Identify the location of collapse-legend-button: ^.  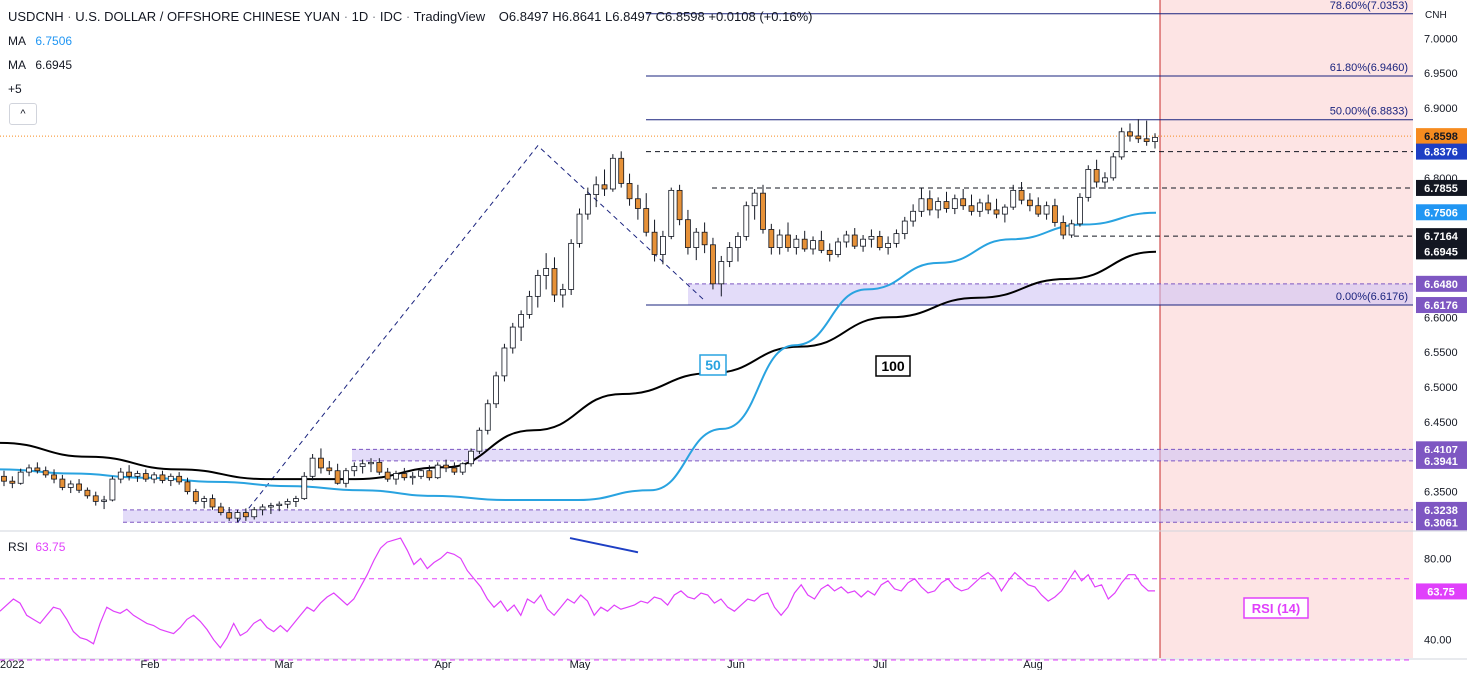
(23, 114).